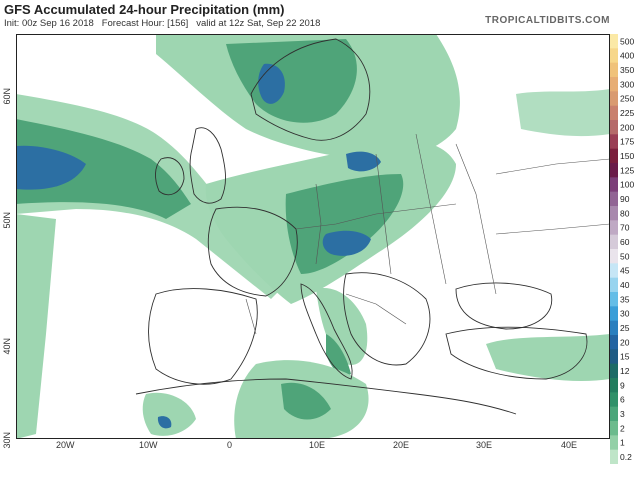 The height and width of the screenshot is (480, 640). I want to click on colorbar-label: 200, so click(627, 127).